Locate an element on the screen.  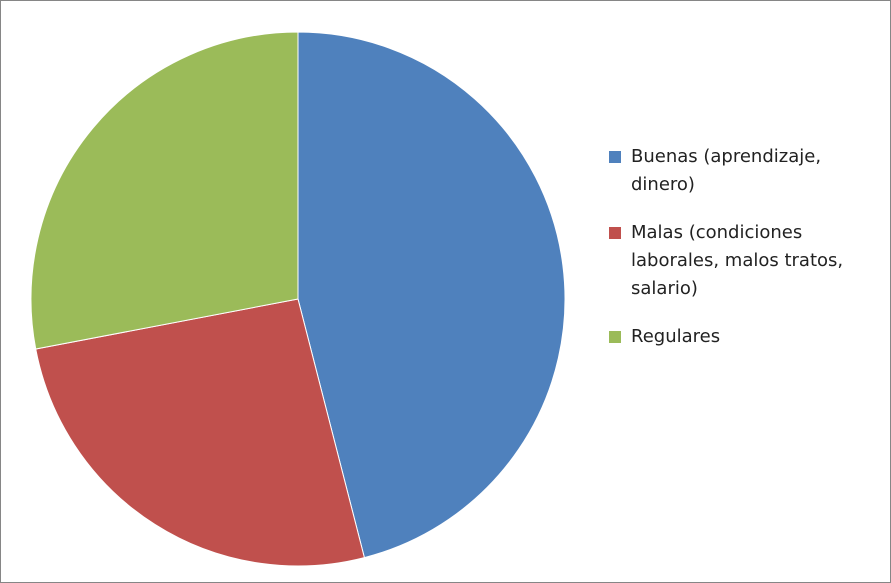
legend-label: Regulares is located at coordinates (676, 336).